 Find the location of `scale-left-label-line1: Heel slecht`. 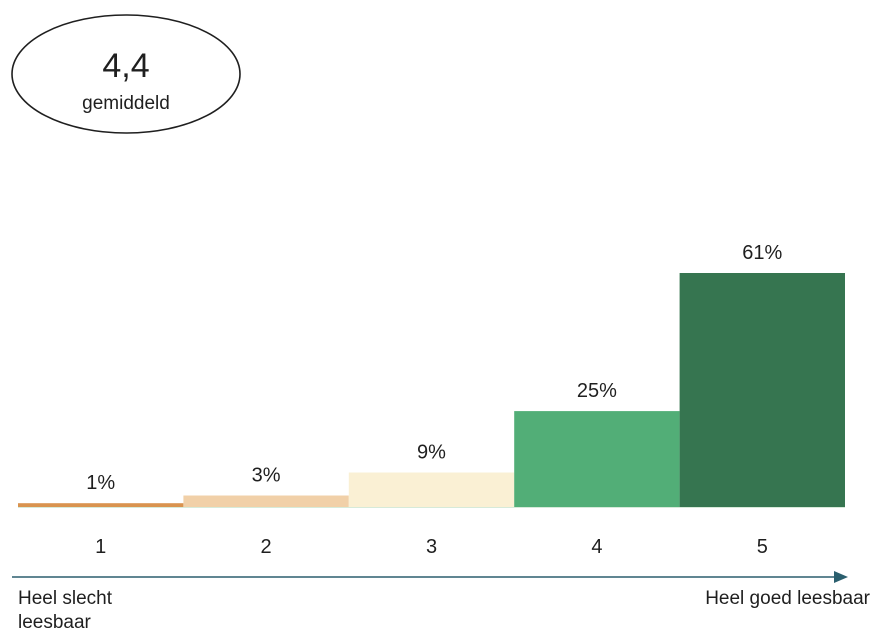

scale-left-label-line1: Heel slecht is located at coordinates (65, 598).